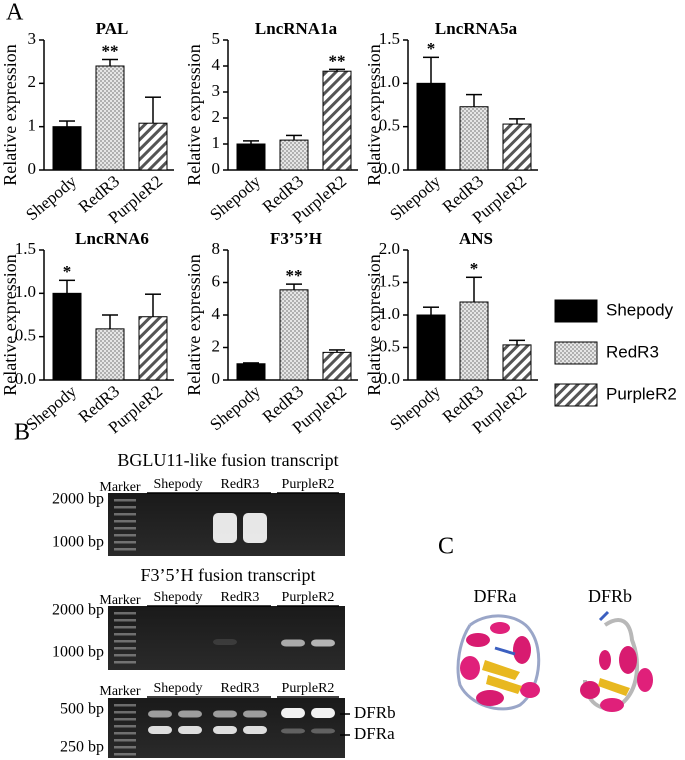 This screenshot has height=760, width=685. I want to click on gel-image, so click(226, 638).